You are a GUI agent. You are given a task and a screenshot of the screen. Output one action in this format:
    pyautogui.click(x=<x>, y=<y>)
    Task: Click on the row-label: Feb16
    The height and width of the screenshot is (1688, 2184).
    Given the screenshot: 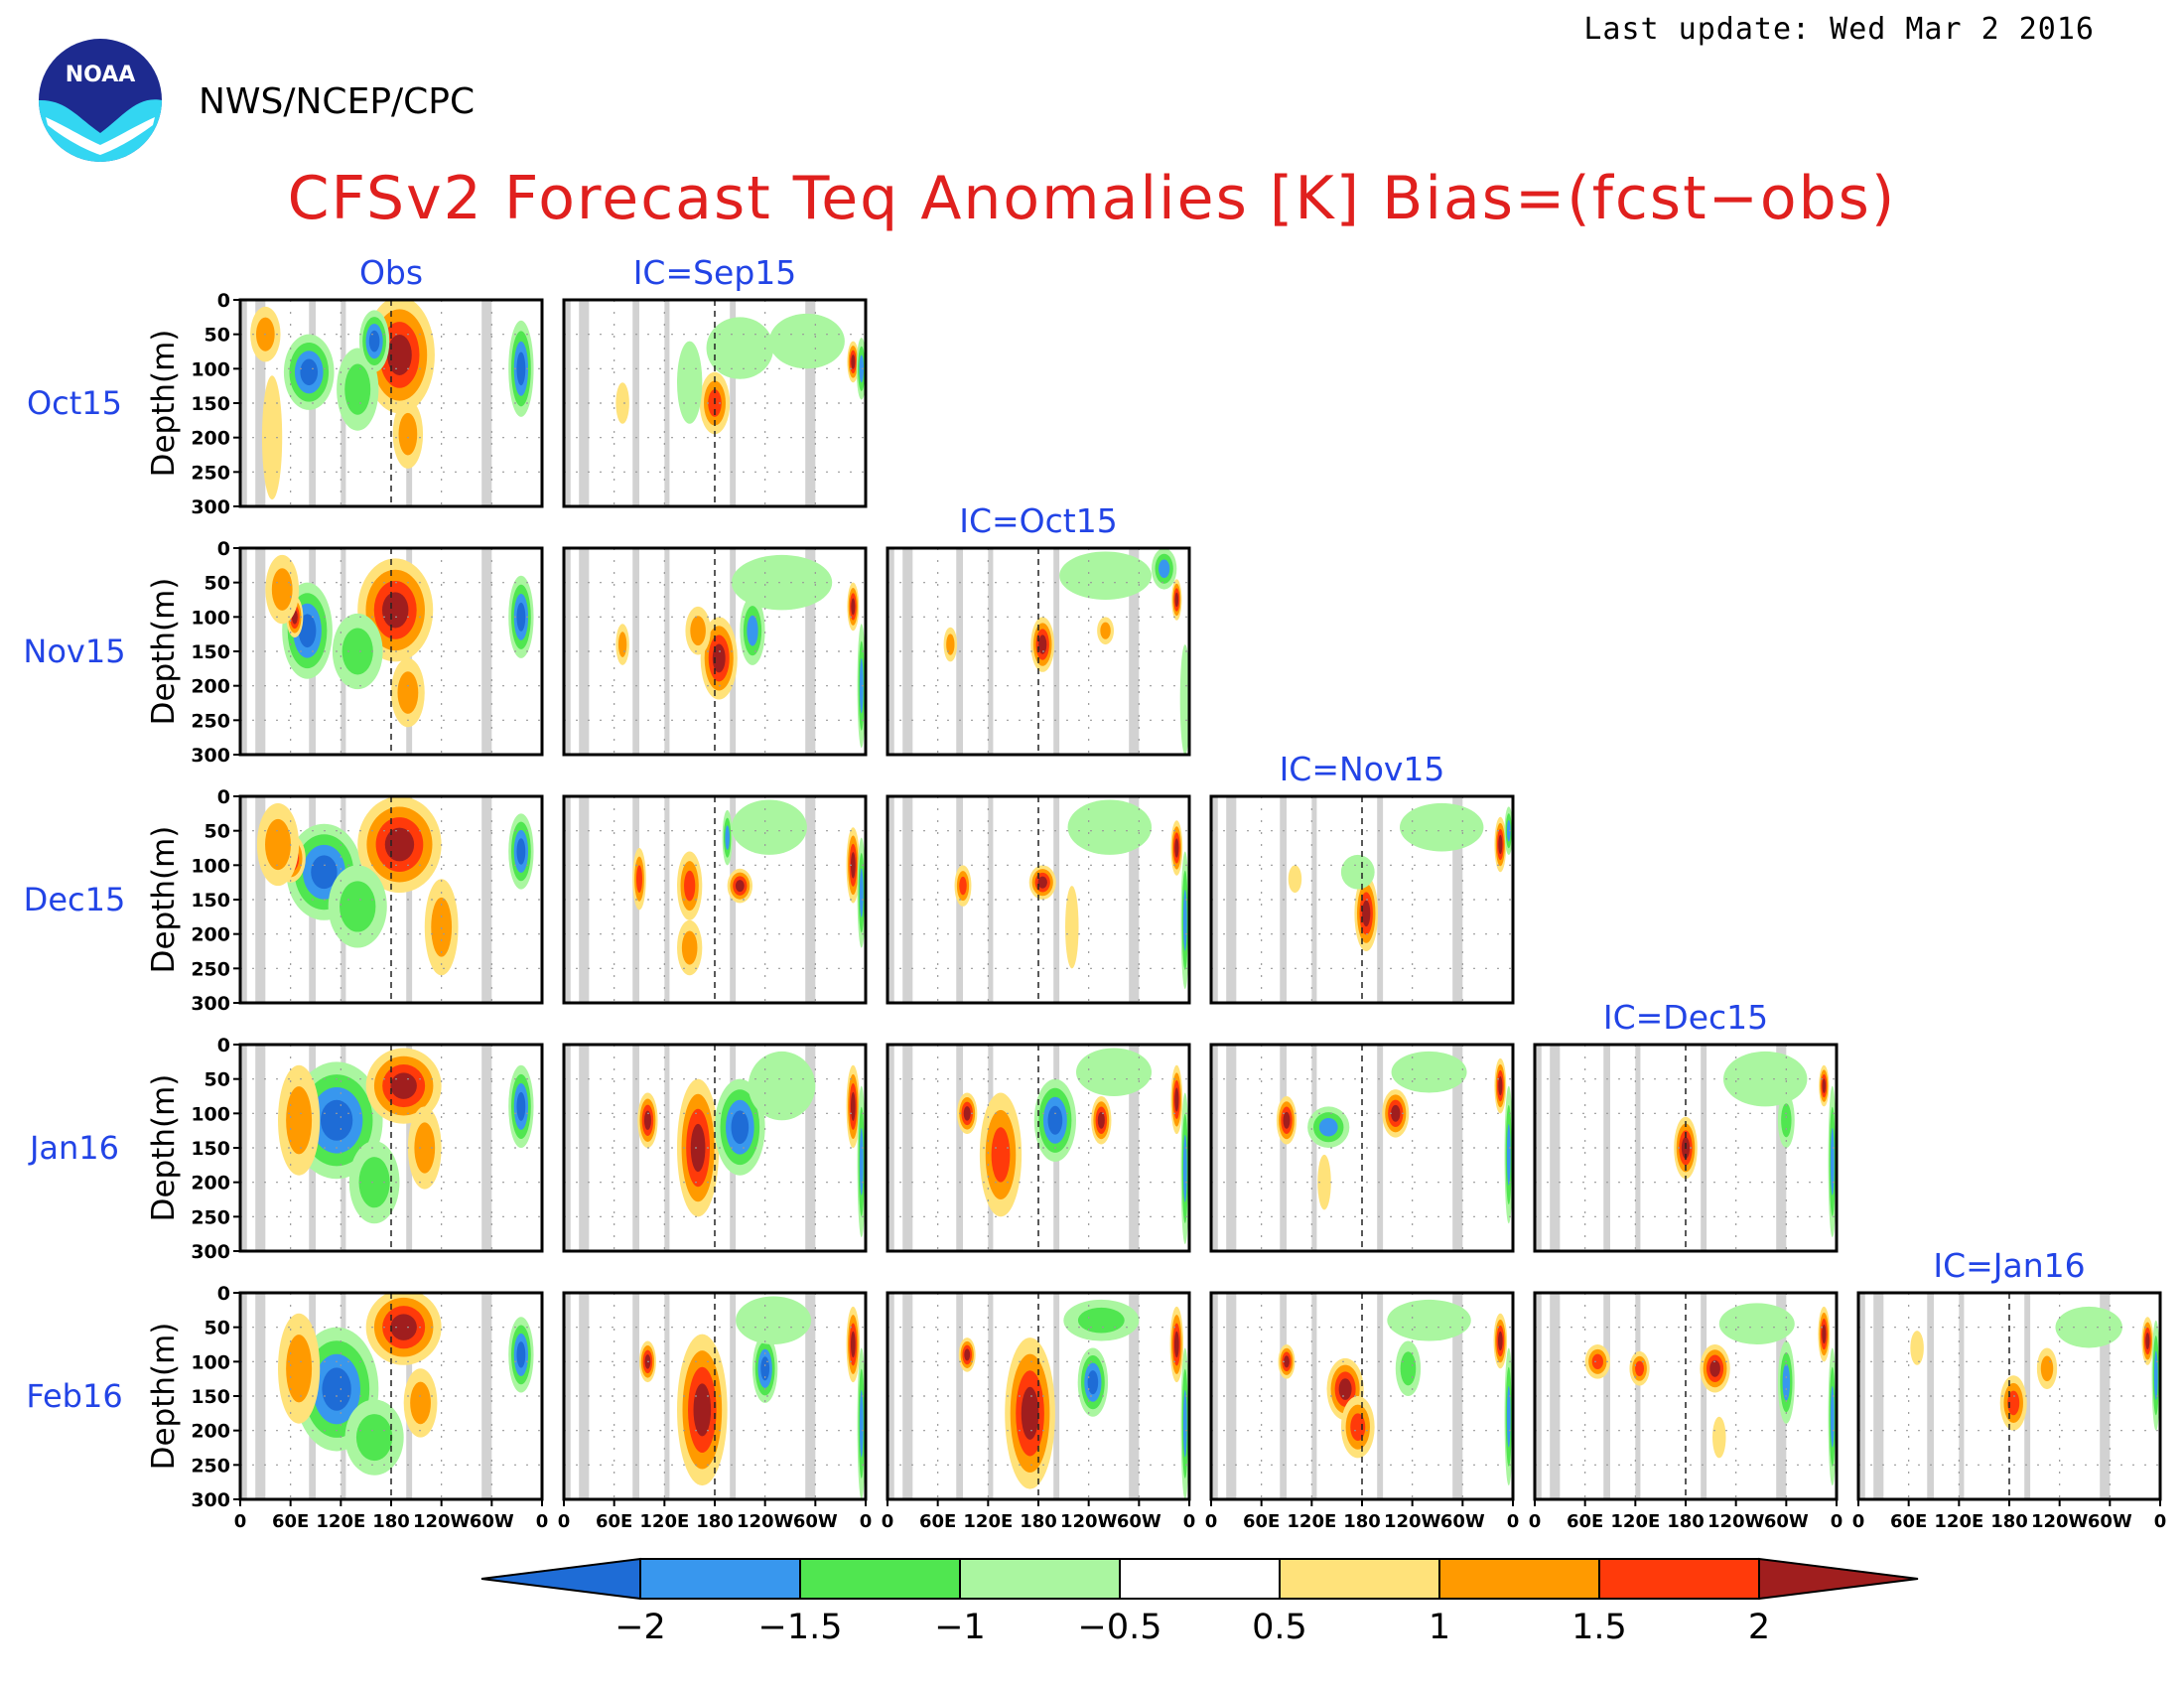 What is the action you would take?
    pyautogui.click(x=74, y=1396)
    